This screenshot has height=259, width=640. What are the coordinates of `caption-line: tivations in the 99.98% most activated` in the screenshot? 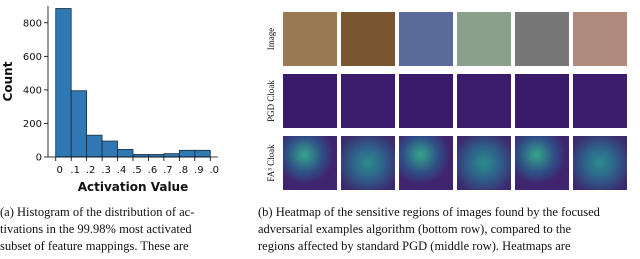 It's located at (96, 229).